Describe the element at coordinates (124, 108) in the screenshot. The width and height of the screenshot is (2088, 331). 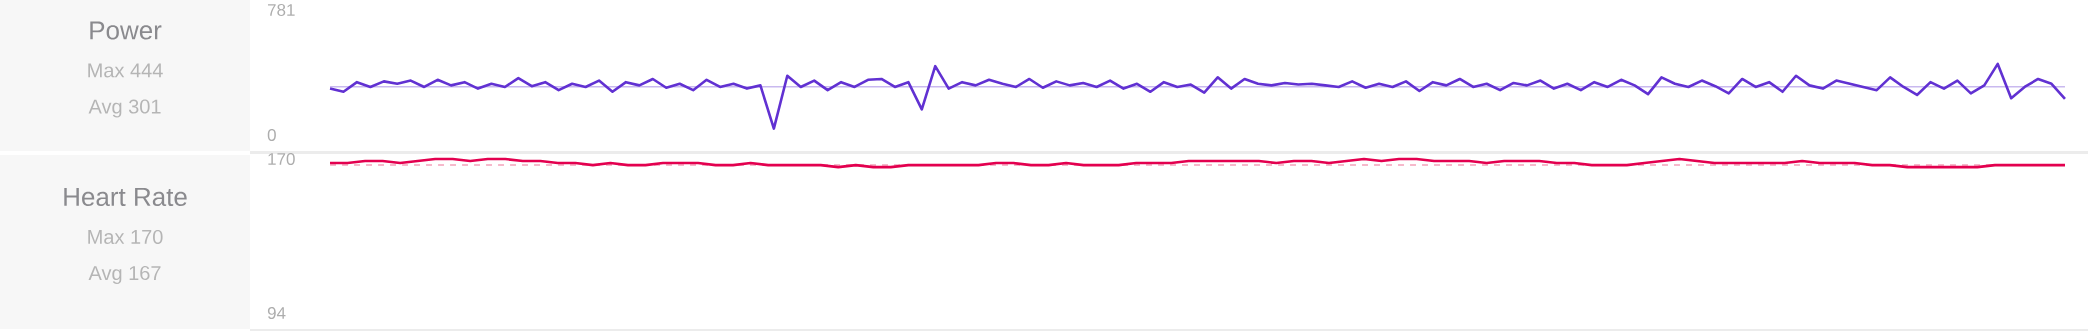
I see `text: Avg 301` at that location.